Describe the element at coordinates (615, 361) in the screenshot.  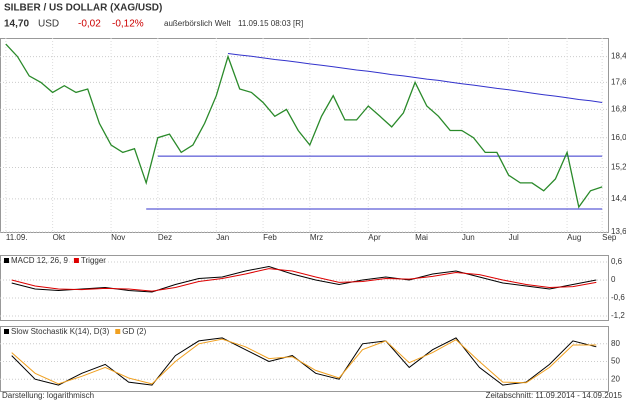
I see `y-tick-label: 50` at that location.